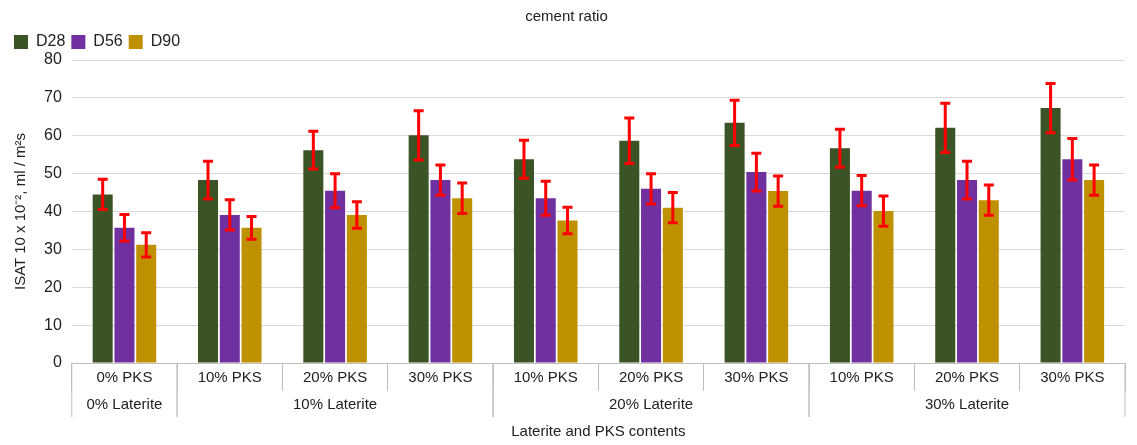 The height and width of the screenshot is (445, 1137). I want to click on y-tick-label: 20, so click(53, 286).